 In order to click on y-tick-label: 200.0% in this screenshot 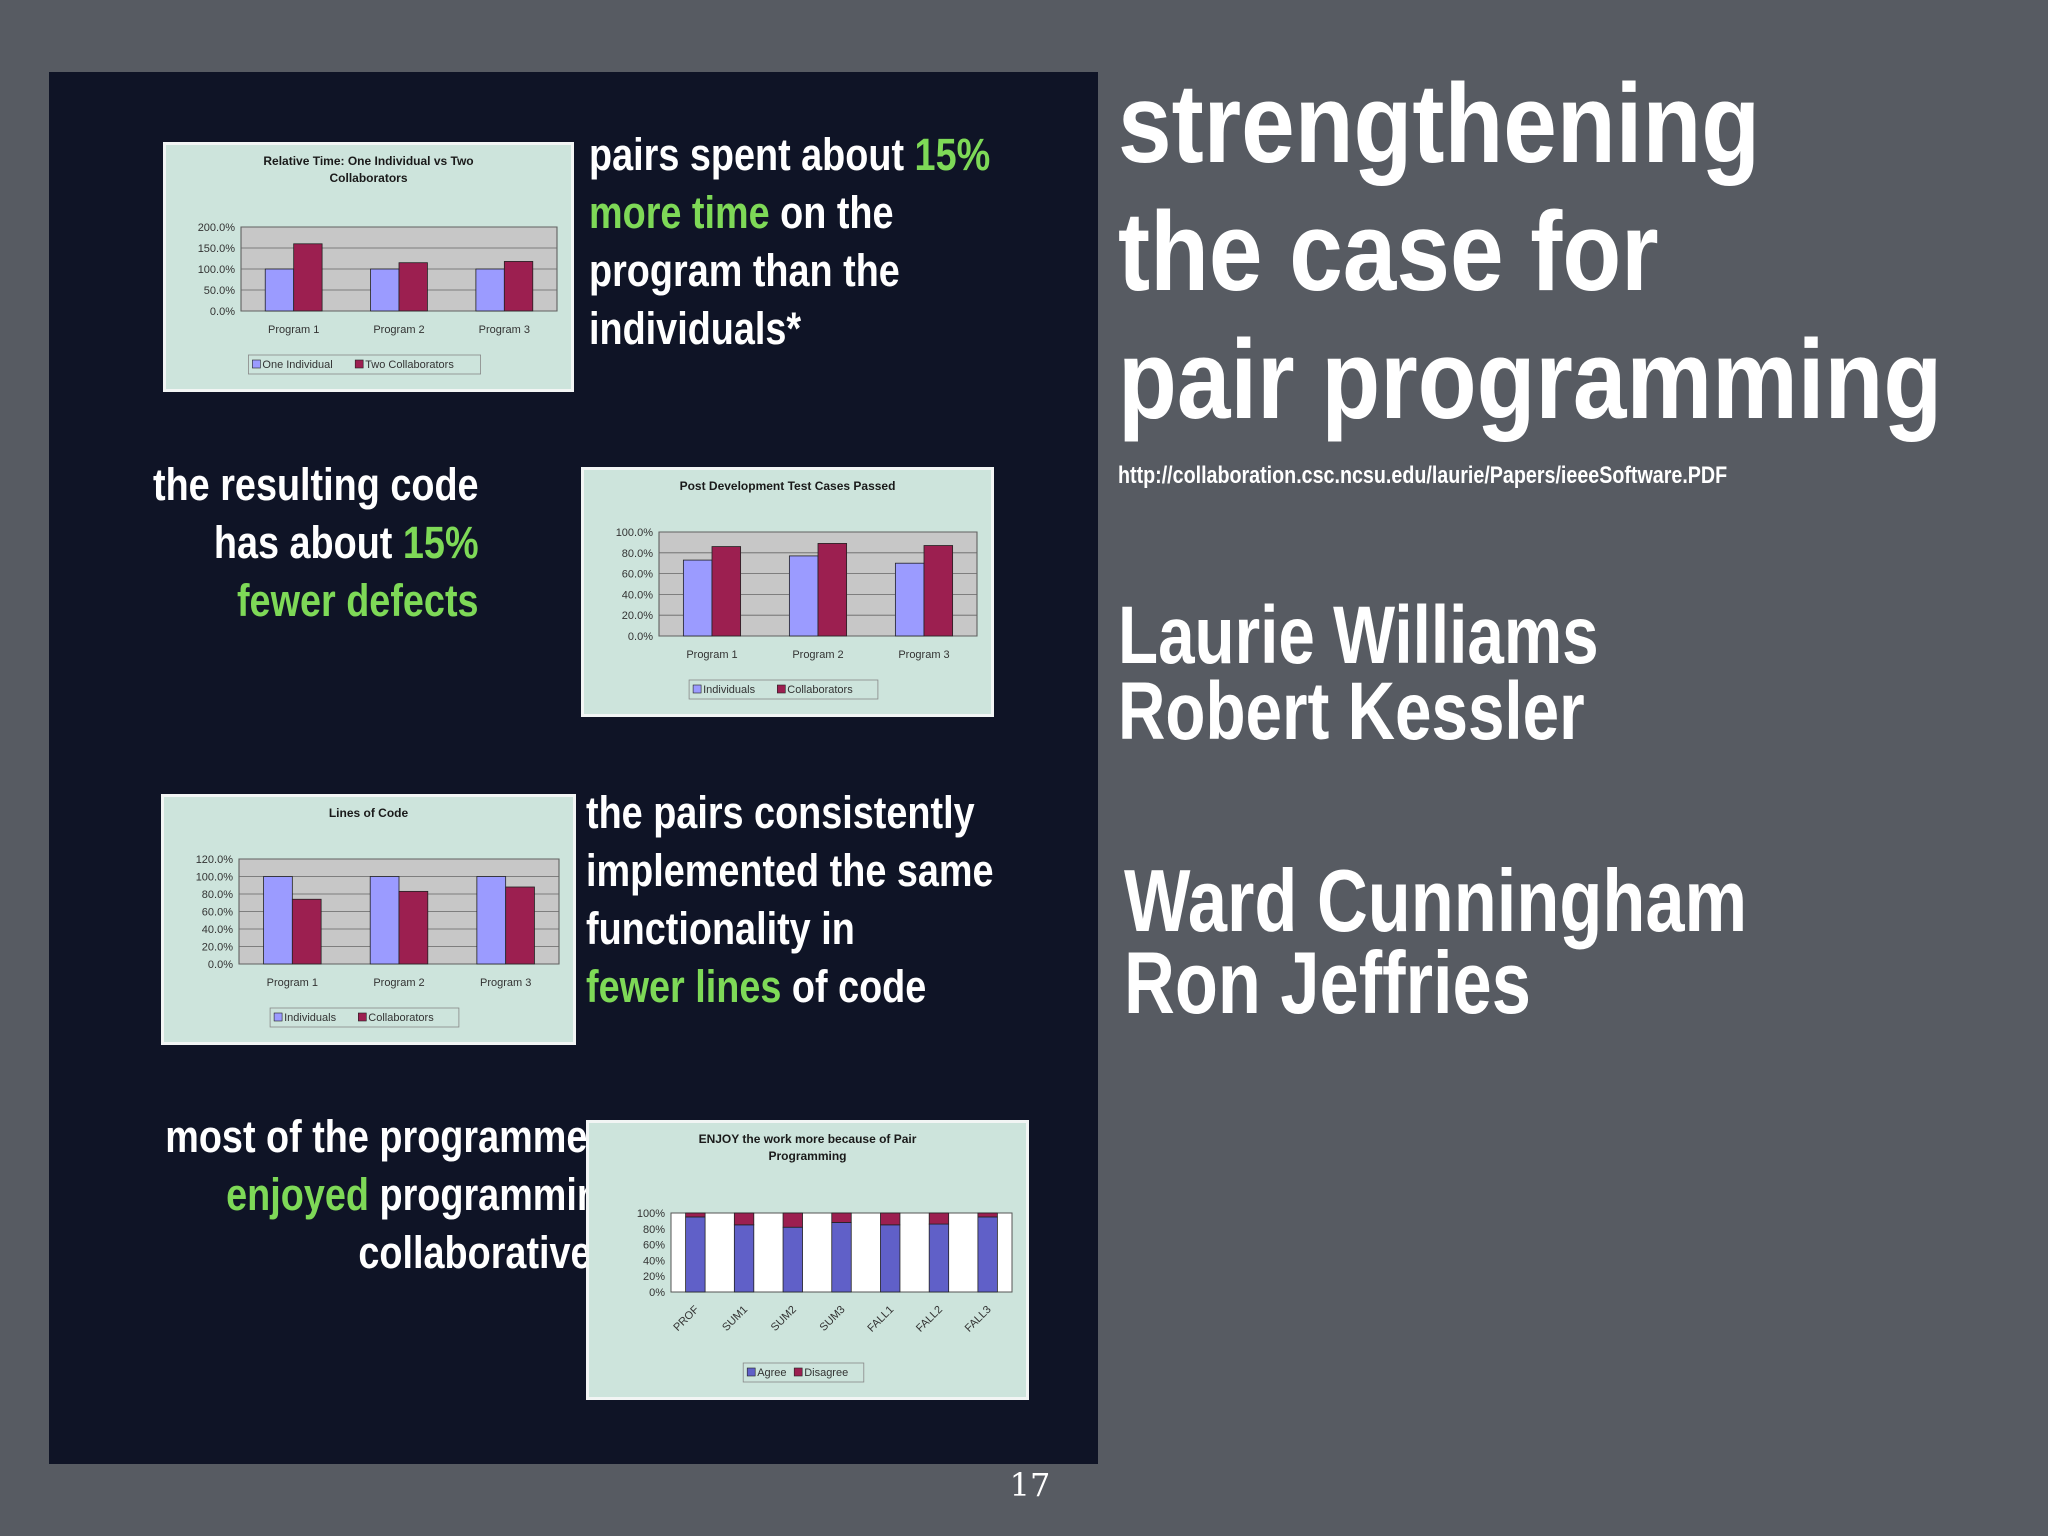, I will do `click(217, 228)`.